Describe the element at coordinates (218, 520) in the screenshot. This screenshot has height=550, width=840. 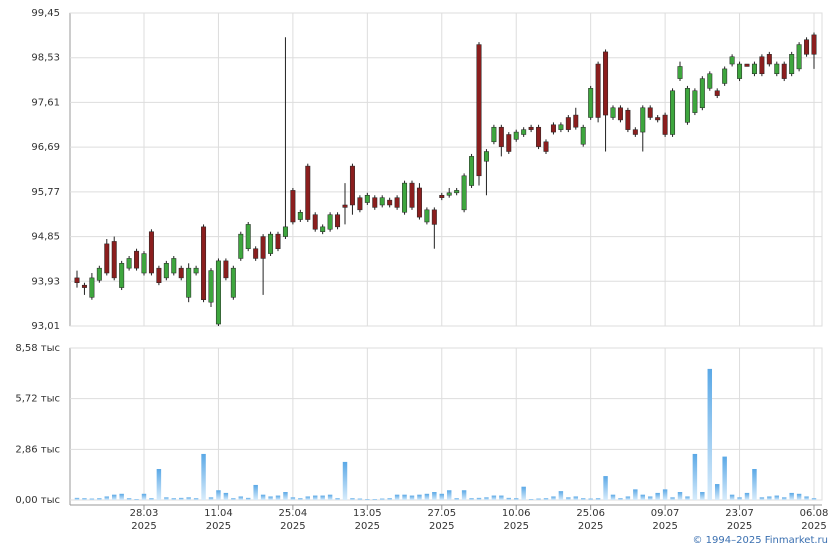
I see `x-tick-label: 11.04 2025` at that location.